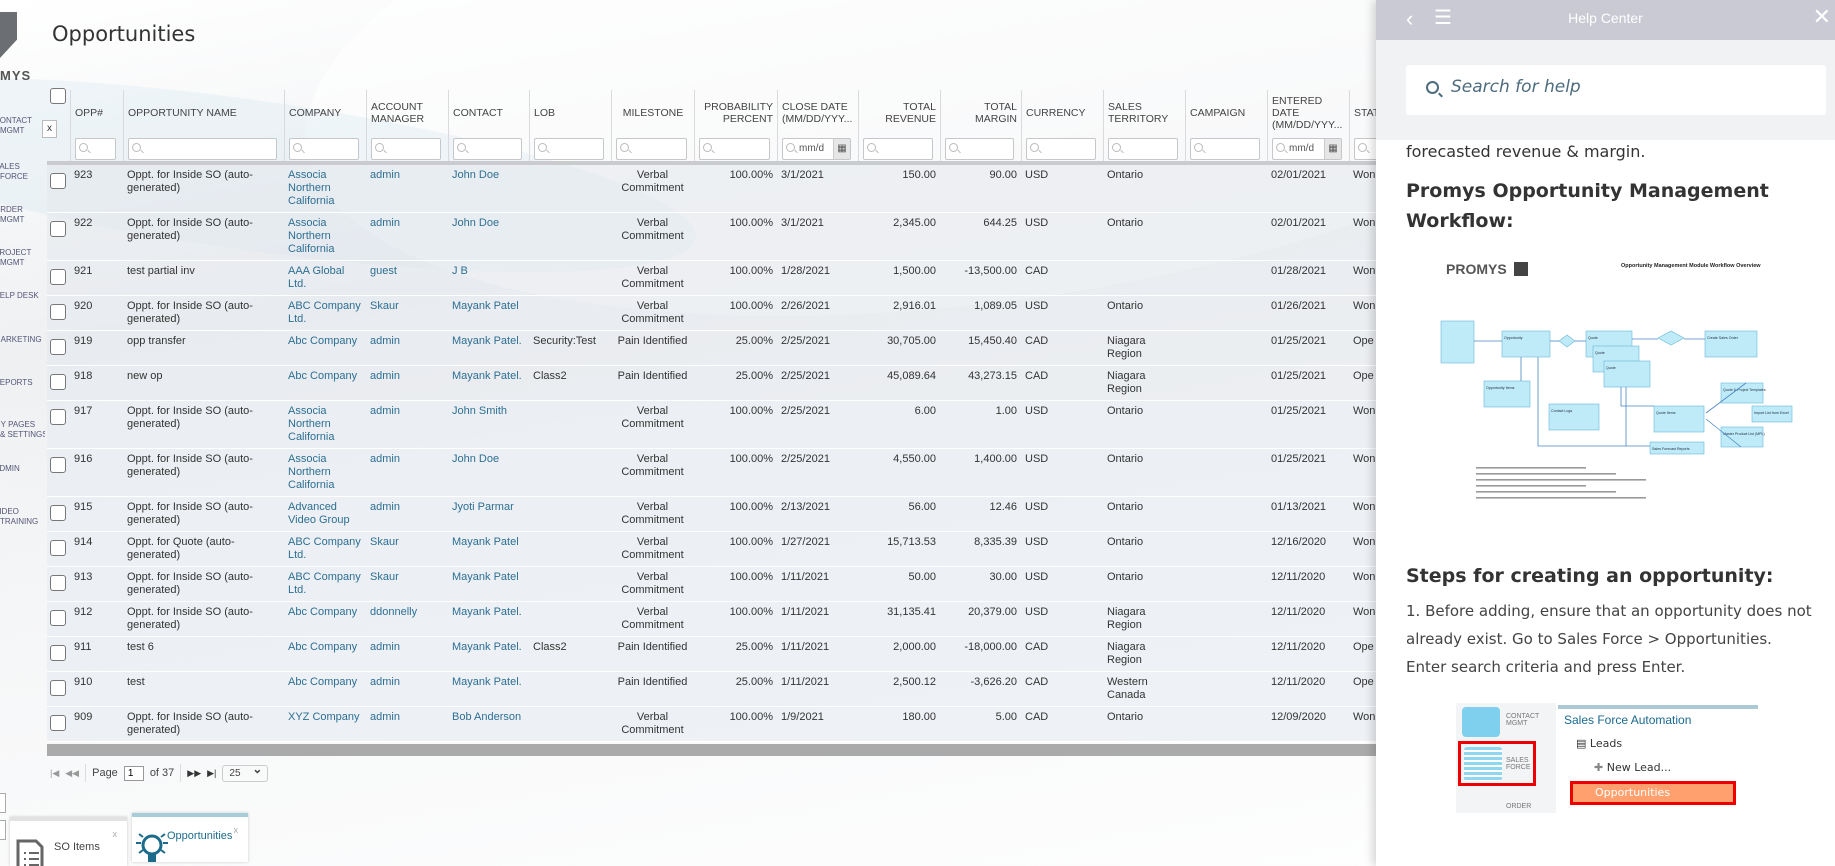  I want to click on filter-input-prob, so click(734, 149).